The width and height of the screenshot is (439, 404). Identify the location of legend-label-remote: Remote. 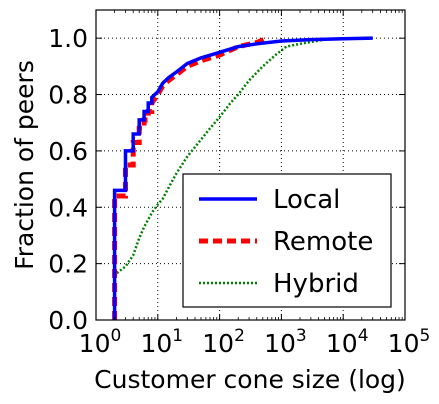
(323, 242).